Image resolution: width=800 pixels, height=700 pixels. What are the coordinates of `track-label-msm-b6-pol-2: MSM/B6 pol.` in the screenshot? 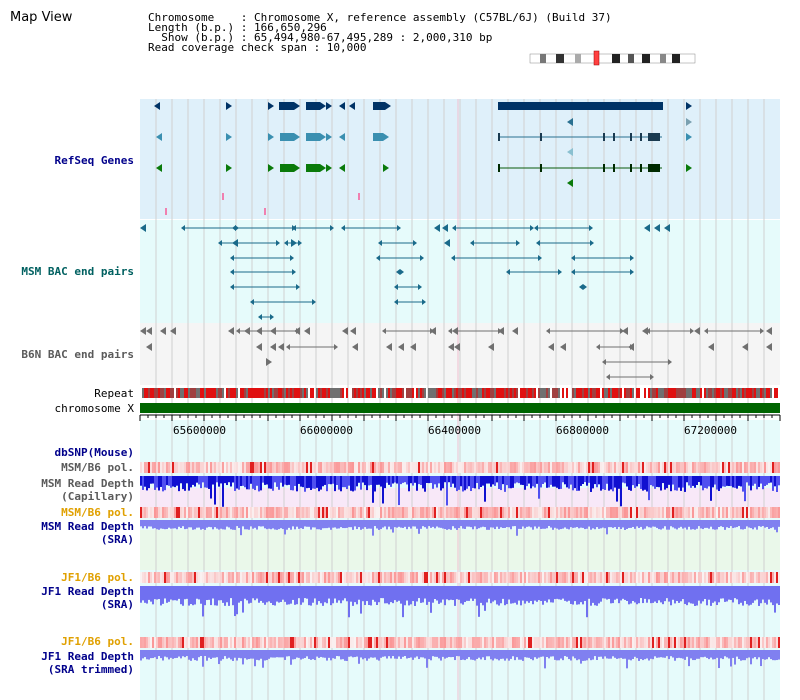 It's located at (97, 512).